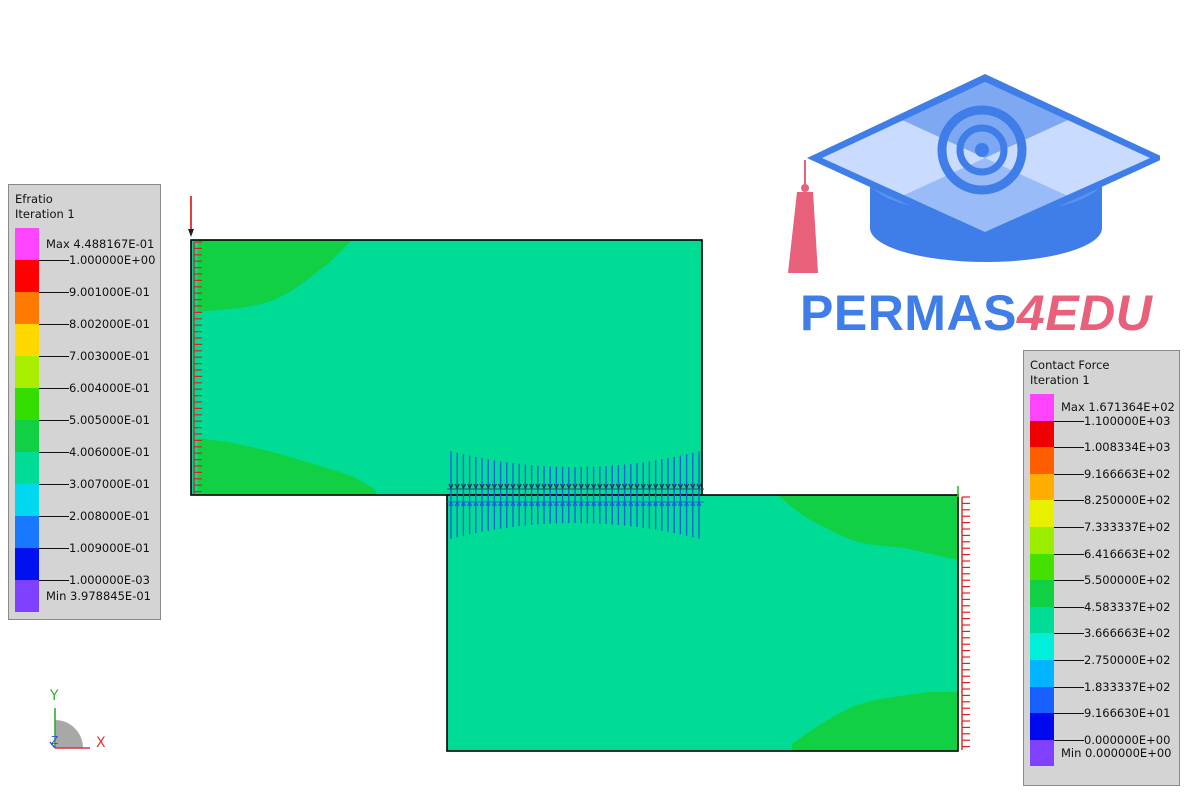 The height and width of the screenshot is (800, 1200). Describe the element at coordinates (109, 548) in the screenshot. I see `legend-level-label: 1.009000E-01` at that location.